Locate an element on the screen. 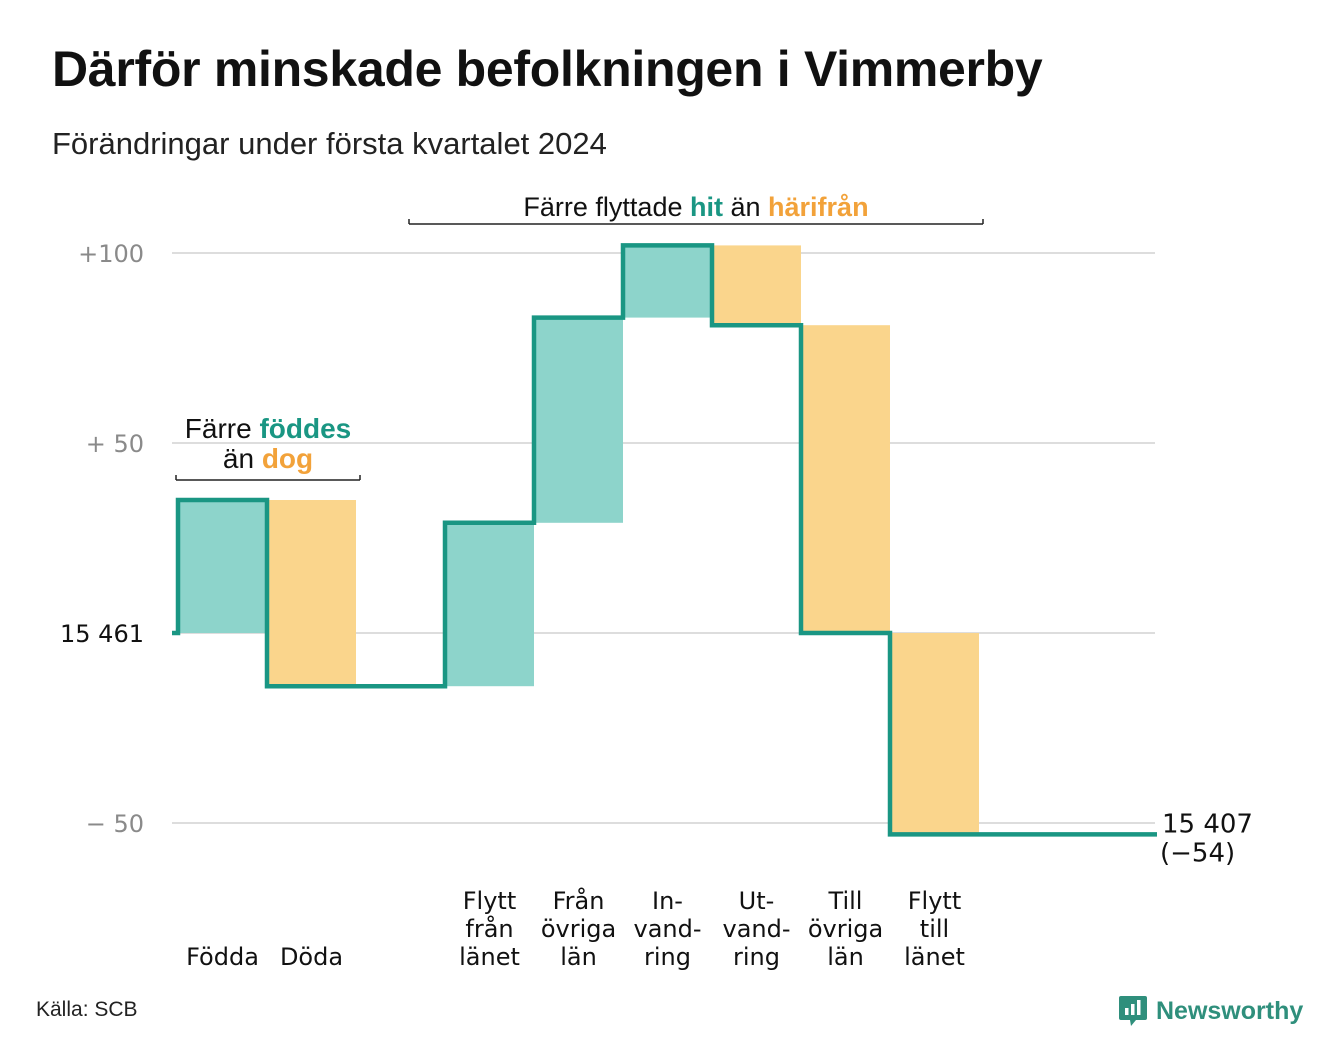  start-value-label: 15 461 is located at coordinates (102, 634).